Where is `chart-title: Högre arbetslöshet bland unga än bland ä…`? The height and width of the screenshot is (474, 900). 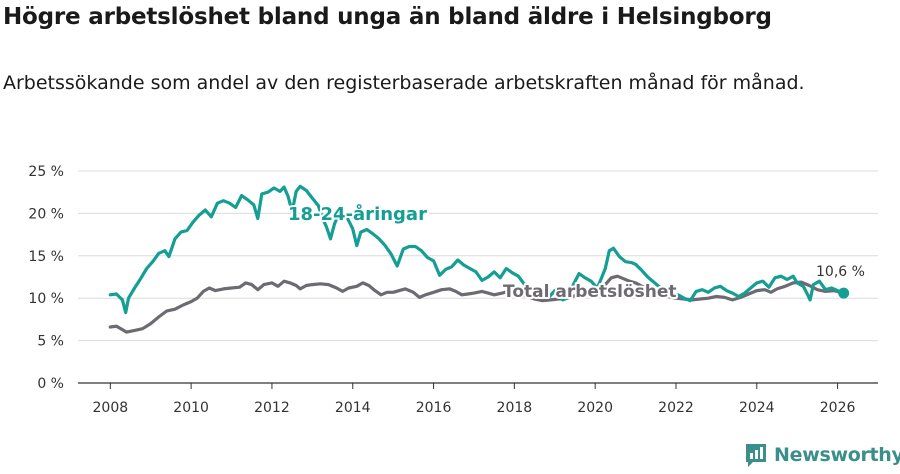 chart-title: Högre arbetslöshet bland unga än bland ä… is located at coordinates (387, 17).